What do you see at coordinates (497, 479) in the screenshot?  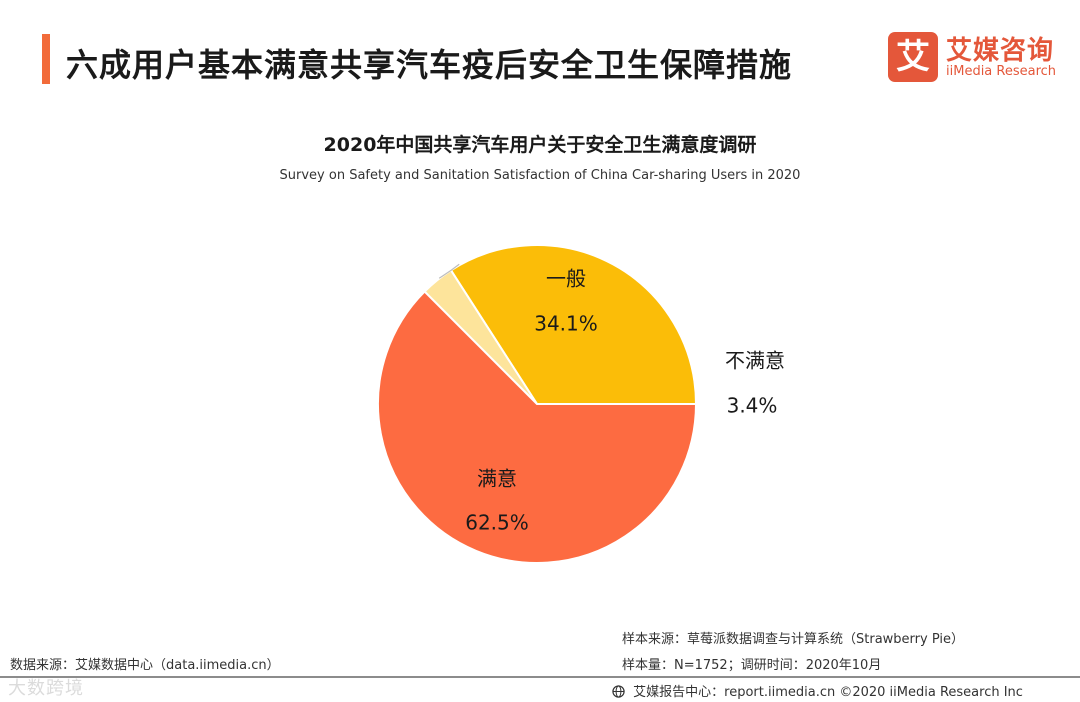 I see `slice-label-3: 满意` at bounding box center [497, 479].